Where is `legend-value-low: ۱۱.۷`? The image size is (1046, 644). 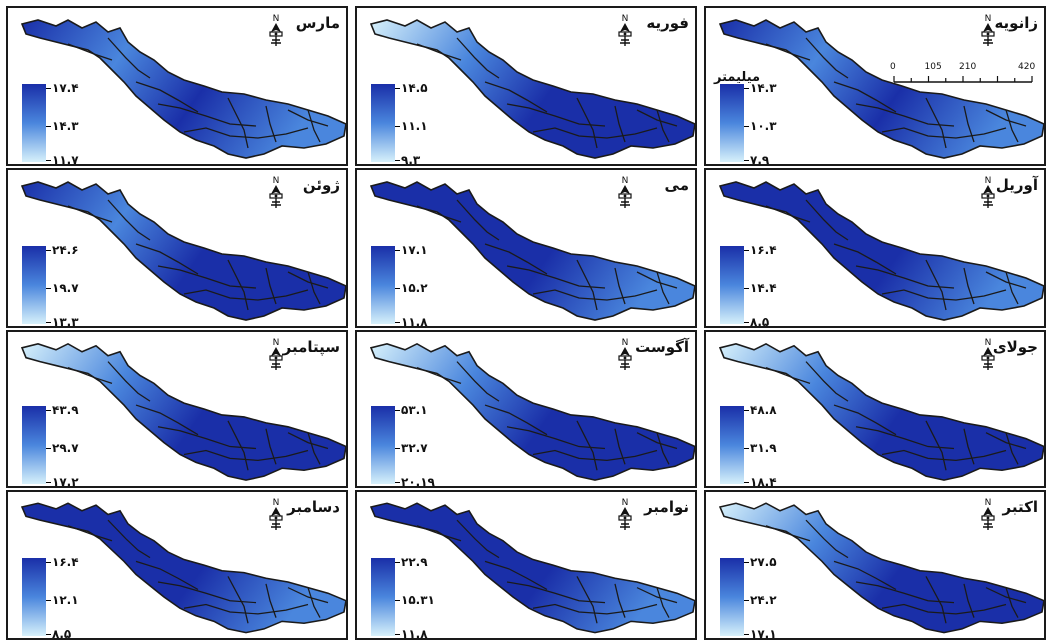 legend-value-low: ۱۱.۷ is located at coordinates (65, 159).